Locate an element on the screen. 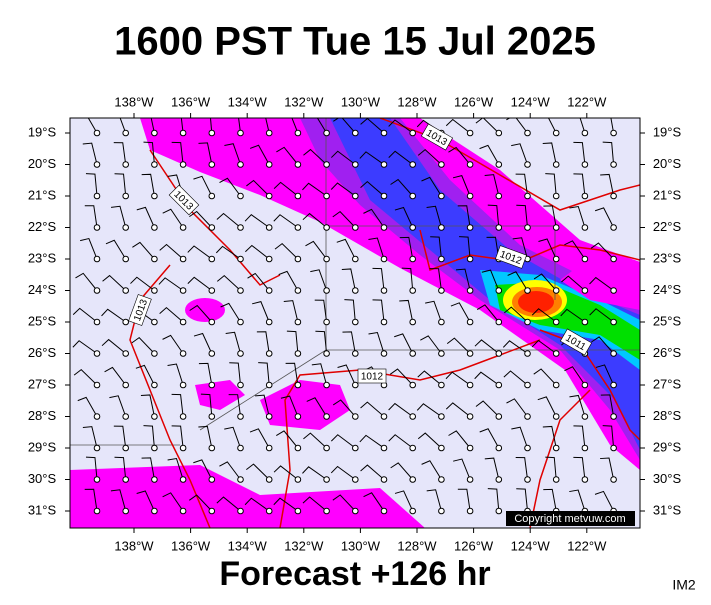  longitude-label: 128°W is located at coordinates (417, 545).